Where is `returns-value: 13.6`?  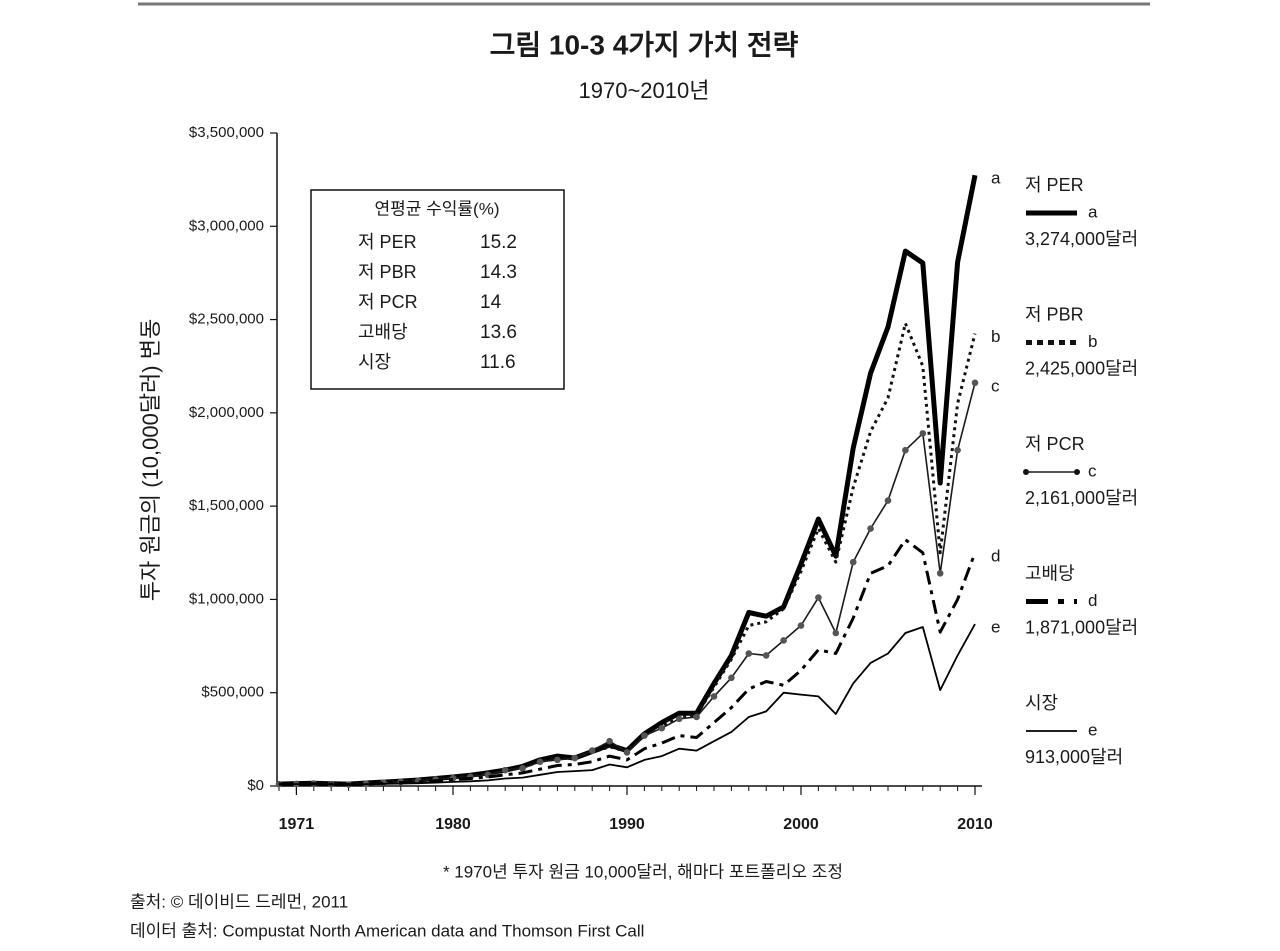
returns-value: 13.6 is located at coordinates (498, 332).